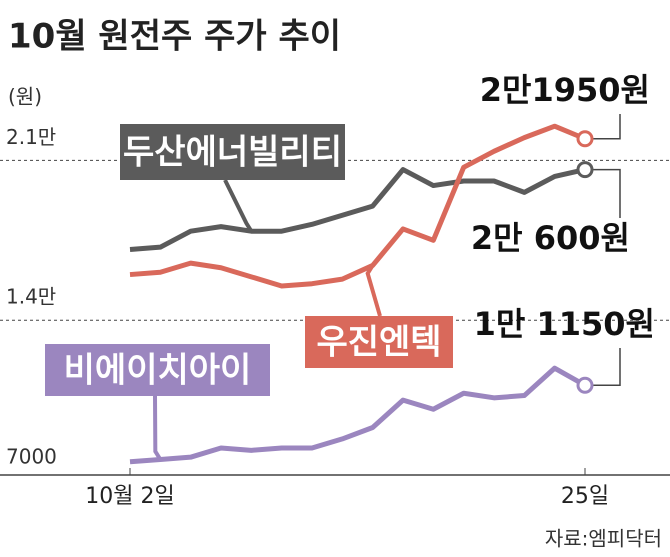 The width and height of the screenshot is (670, 557). I want to click on x-tick-label: 10월 2일, so click(129, 496).